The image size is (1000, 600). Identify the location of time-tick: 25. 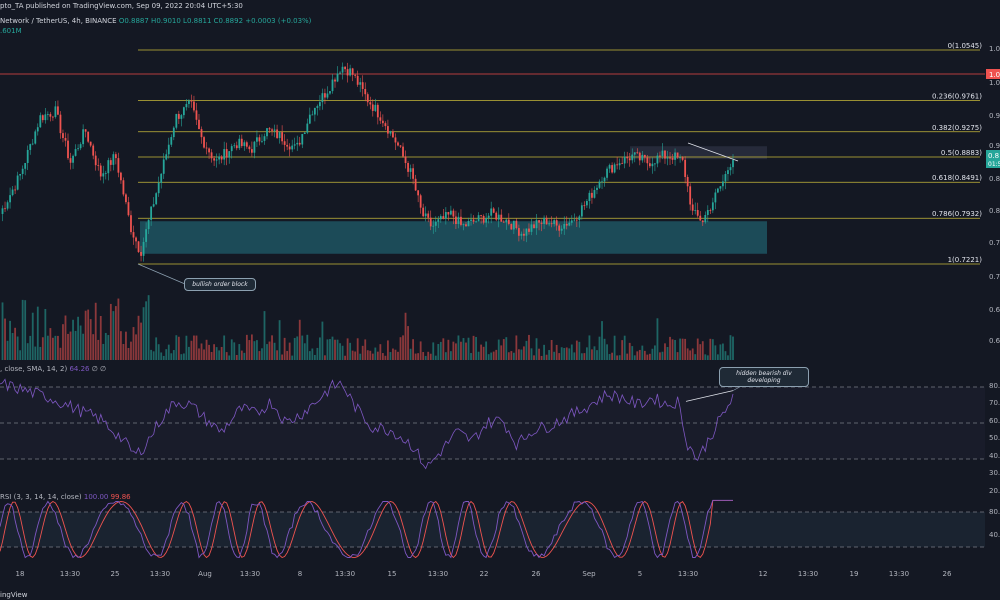
(115, 574).